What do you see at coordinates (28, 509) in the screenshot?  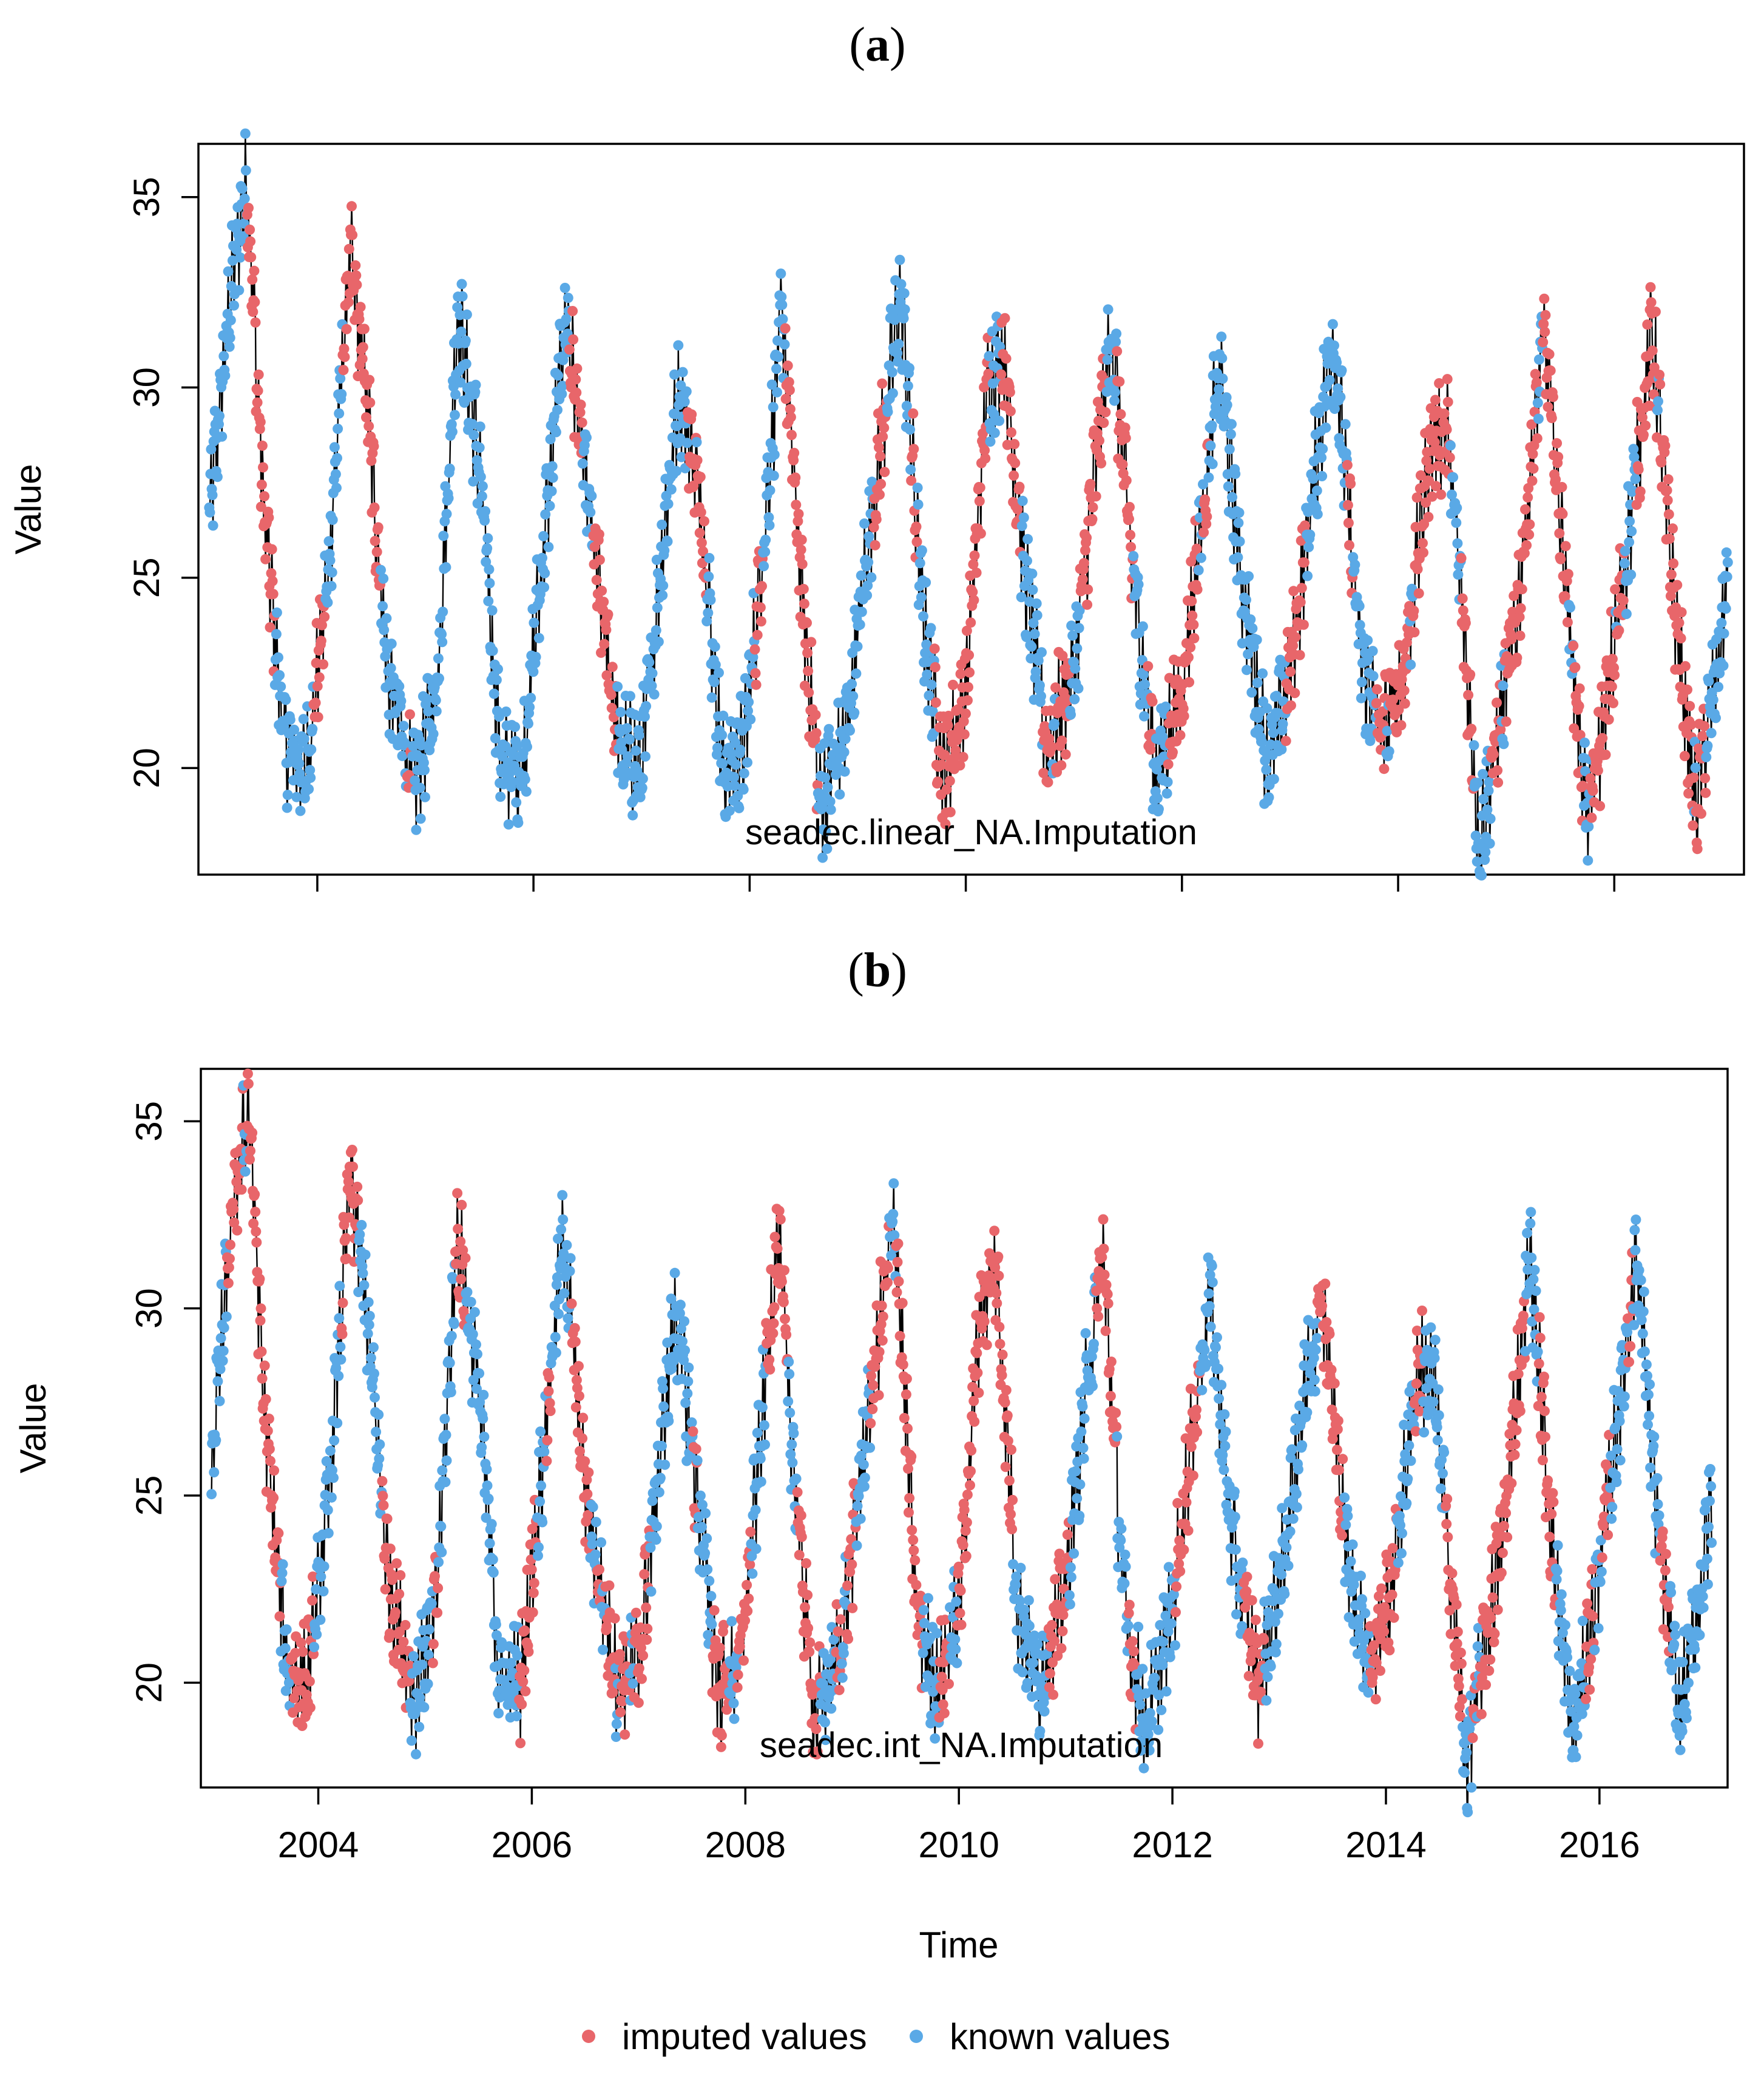 I see `y-axis-title: Value` at bounding box center [28, 509].